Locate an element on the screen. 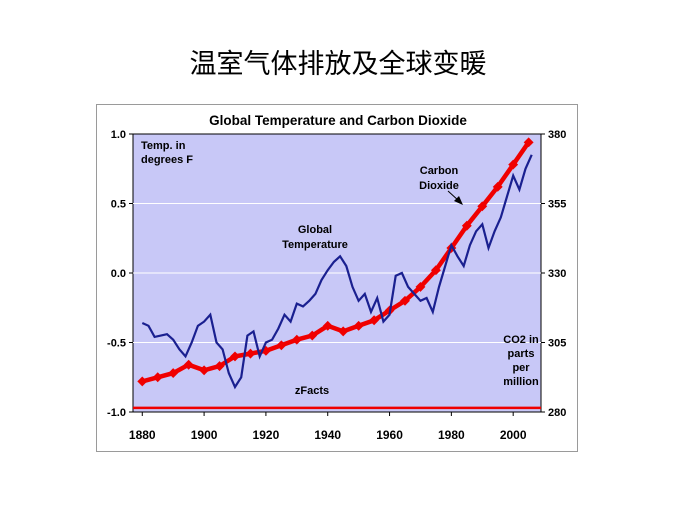 The width and height of the screenshot is (676, 510). left-tick-label: -1.0 is located at coordinates (116, 413).